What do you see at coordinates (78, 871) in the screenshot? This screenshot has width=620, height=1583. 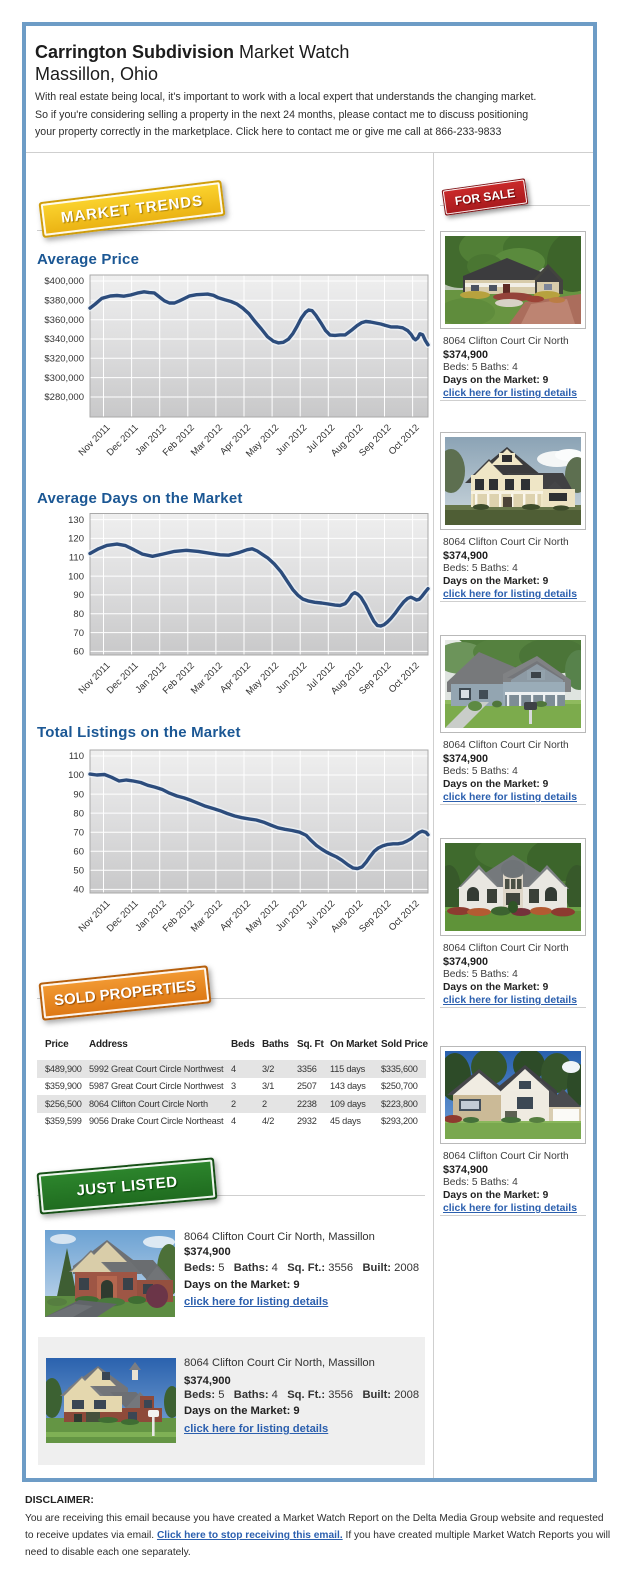 I see `svg-text: 50` at bounding box center [78, 871].